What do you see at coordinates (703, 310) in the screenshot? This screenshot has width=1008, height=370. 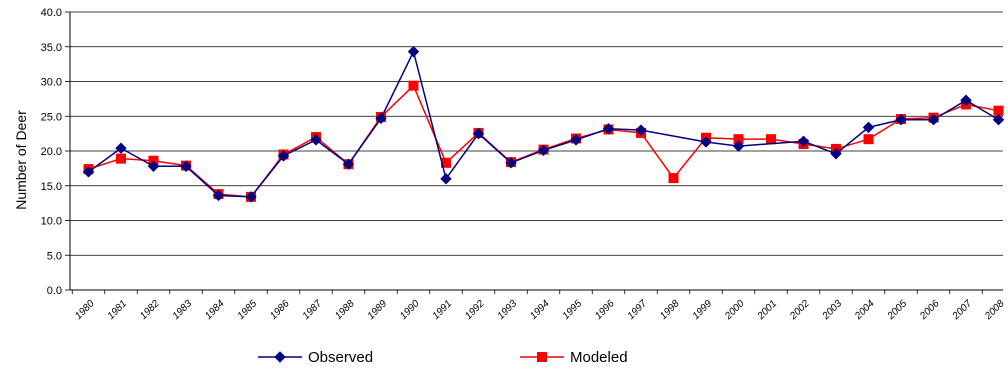 I see `x-tick-label: 1999` at bounding box center [703, 310].